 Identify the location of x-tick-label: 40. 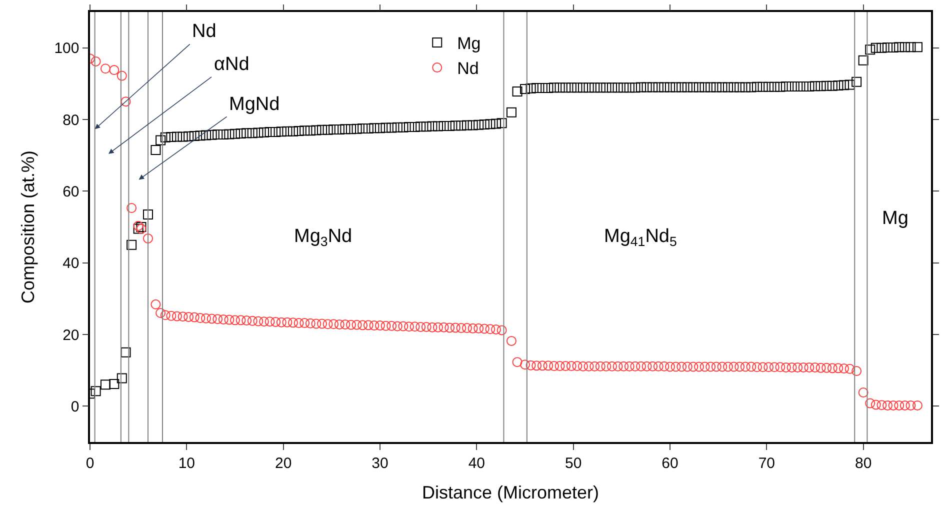
(477, 463).